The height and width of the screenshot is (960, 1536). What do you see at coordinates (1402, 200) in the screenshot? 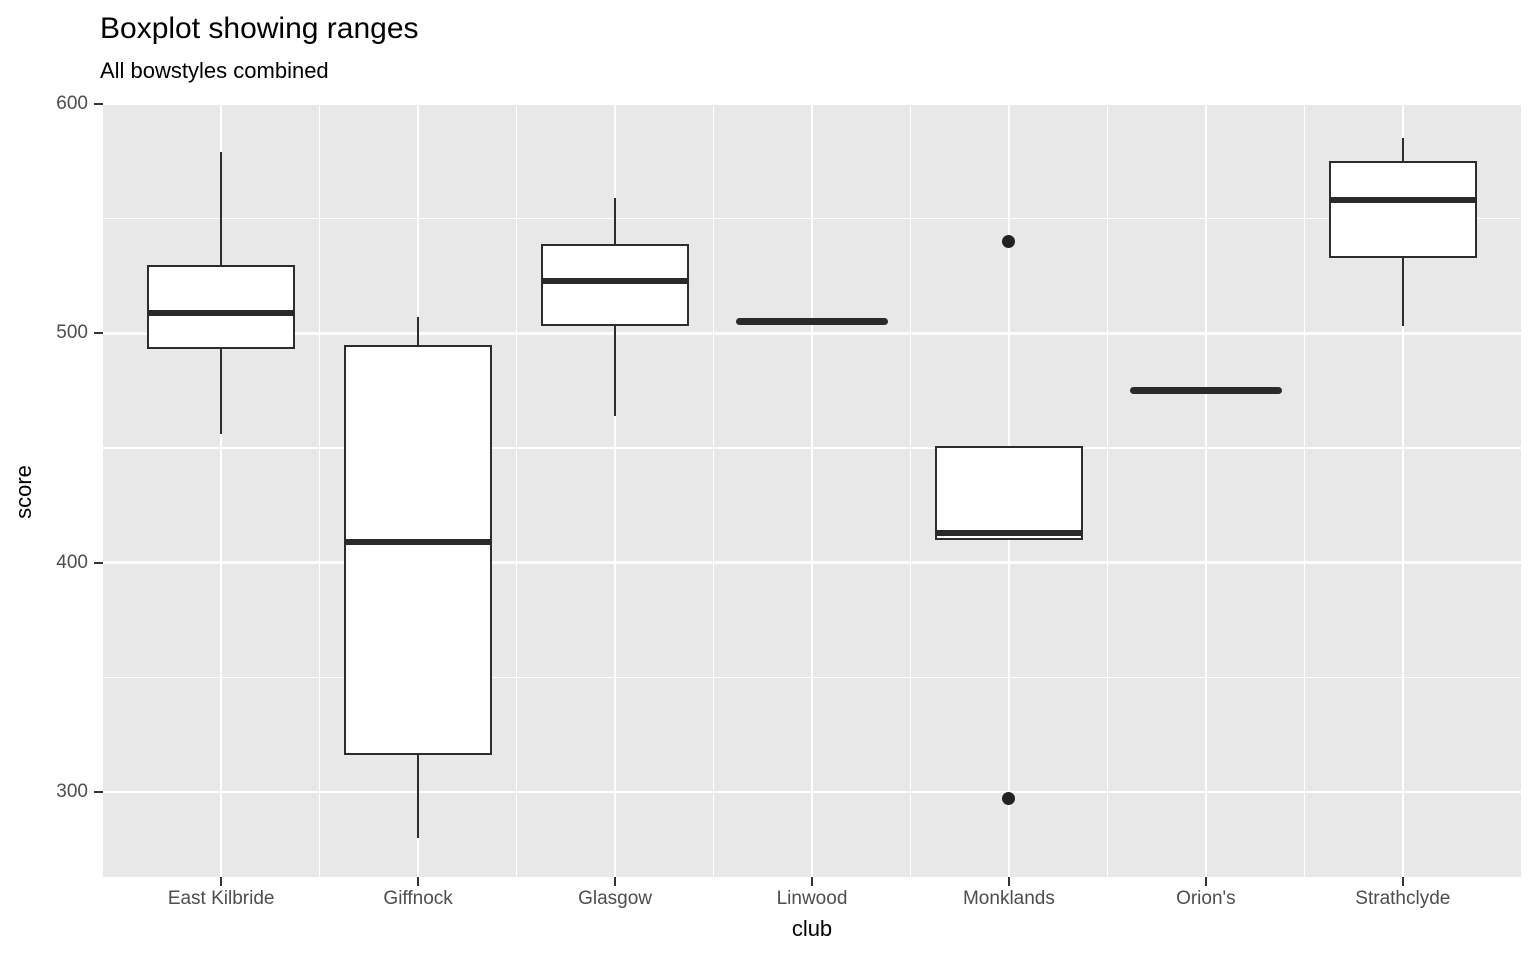
I see `boxplot-median-strathclyde` at bounding box center [1402, 200].